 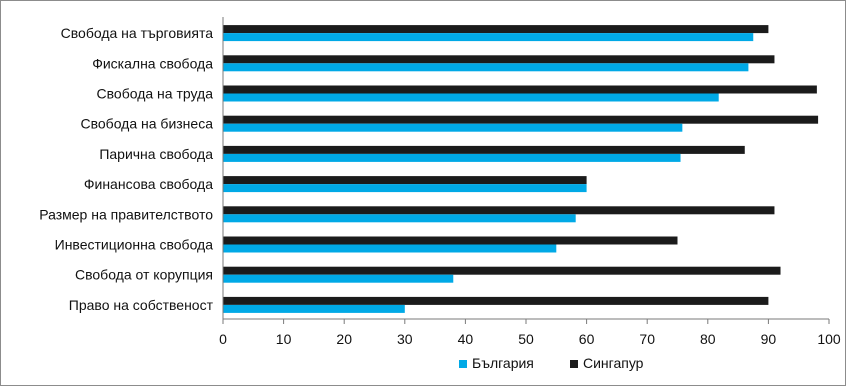 I want to click on category-label: Право на собственост, so click(x=141, y=305).